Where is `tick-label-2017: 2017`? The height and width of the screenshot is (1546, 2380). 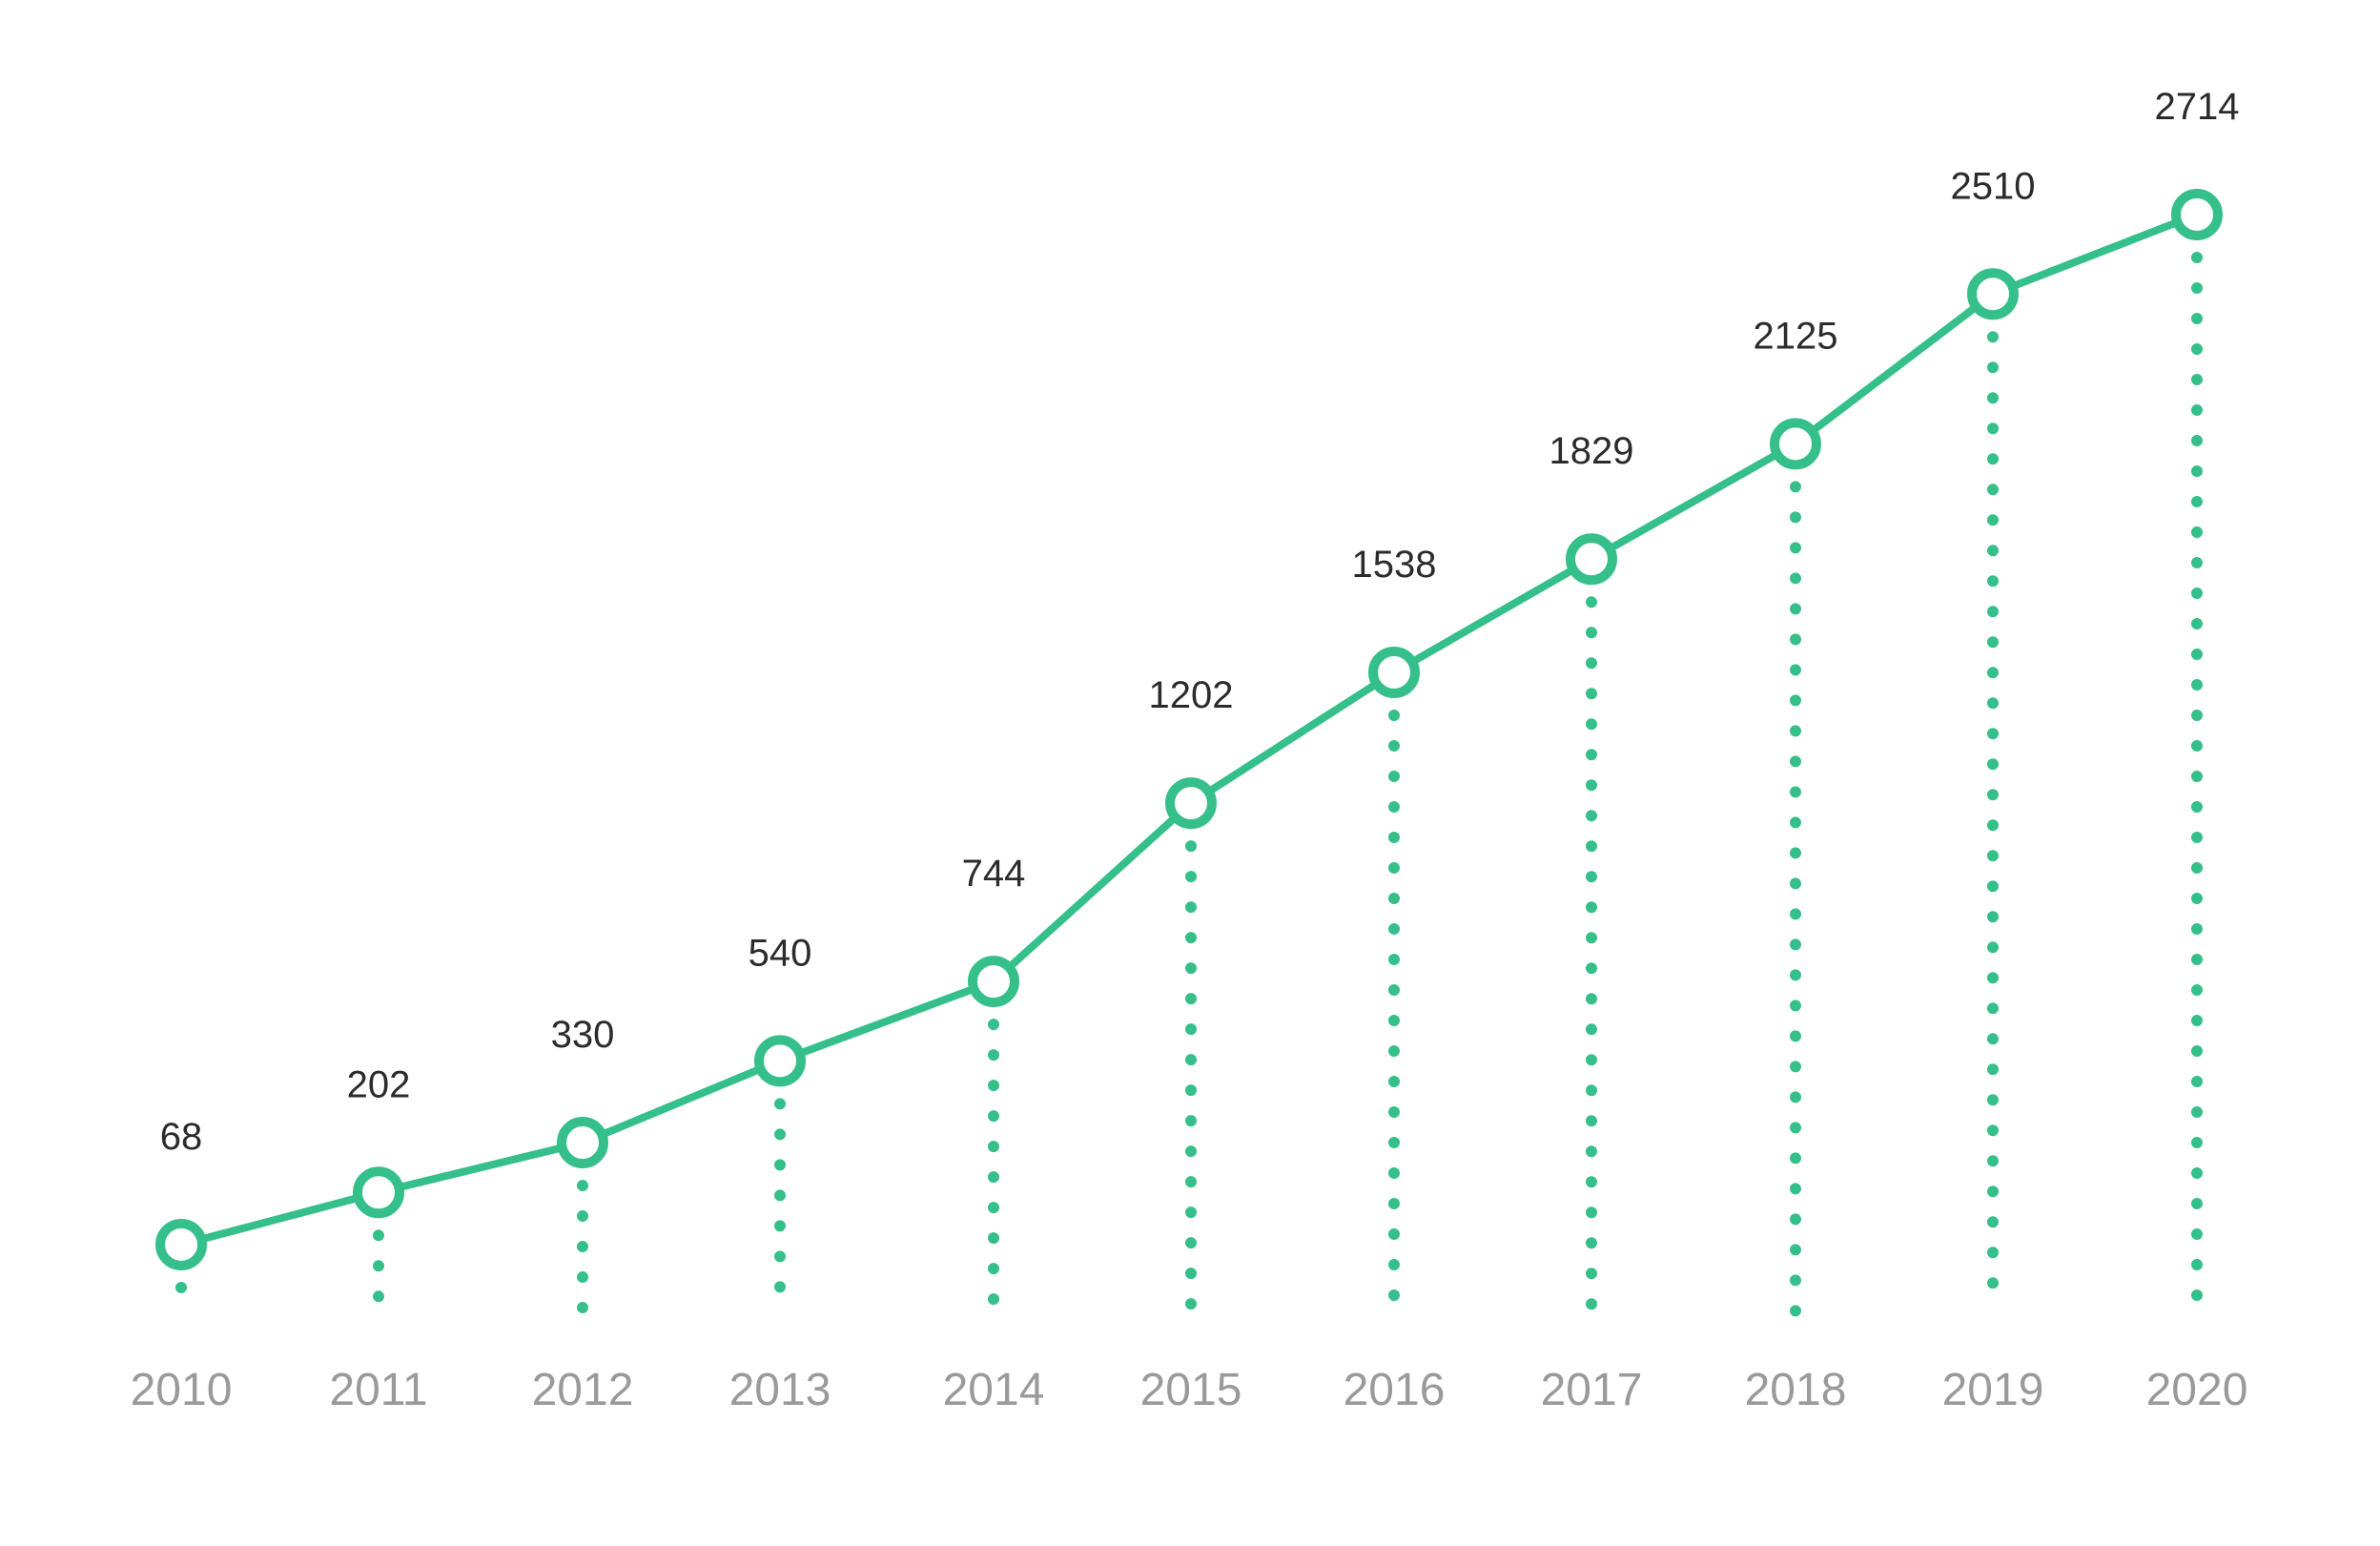 tick-label-2017: 2017 is located at coordinates (1592, 1390).